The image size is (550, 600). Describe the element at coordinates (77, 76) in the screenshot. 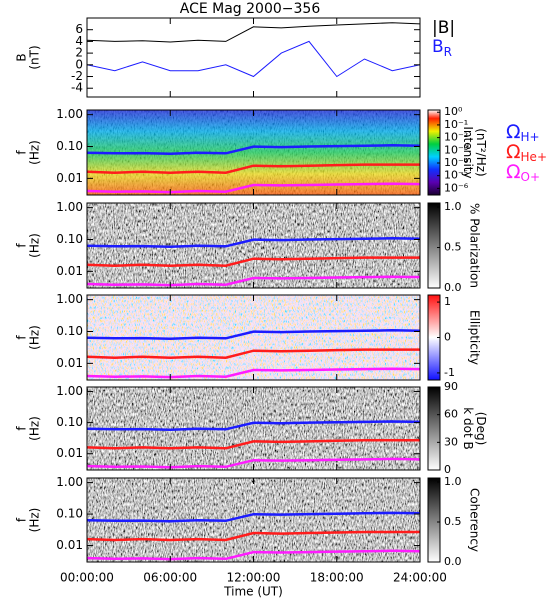

I see `y-tick-label: -2` at that location.